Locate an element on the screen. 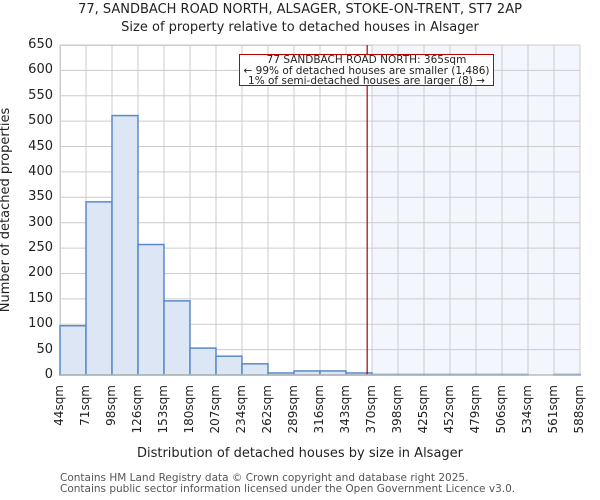  y-tick-label: 400 is located at coordinates (40, 171).